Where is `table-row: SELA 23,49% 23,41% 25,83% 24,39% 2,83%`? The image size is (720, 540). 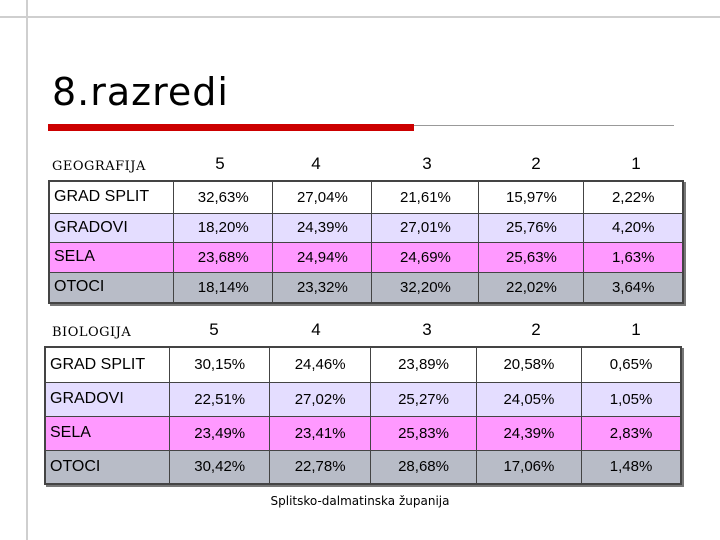 table-row: SELA 23,49% 23,41% 25,83% 24,39% 2,83% is located at coordinates (363, 433).